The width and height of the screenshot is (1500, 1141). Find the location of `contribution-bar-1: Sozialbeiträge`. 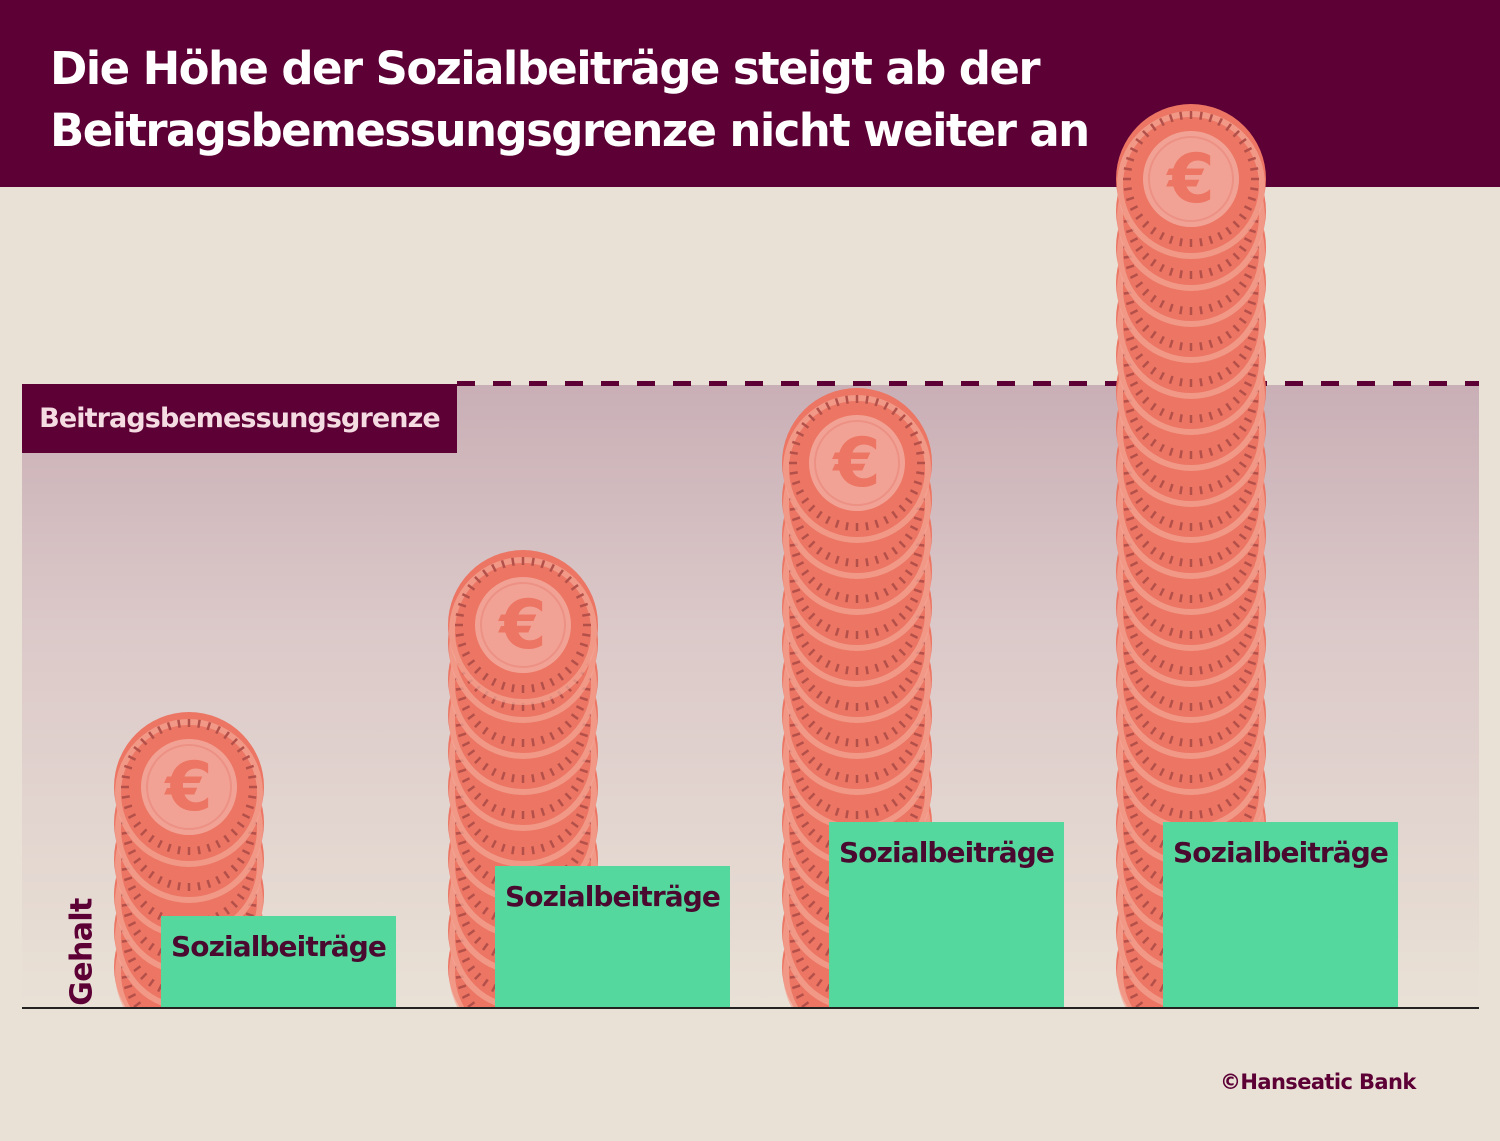

contribution-bar-1: Sozialbeiträge is located at coordinates (278, 961).